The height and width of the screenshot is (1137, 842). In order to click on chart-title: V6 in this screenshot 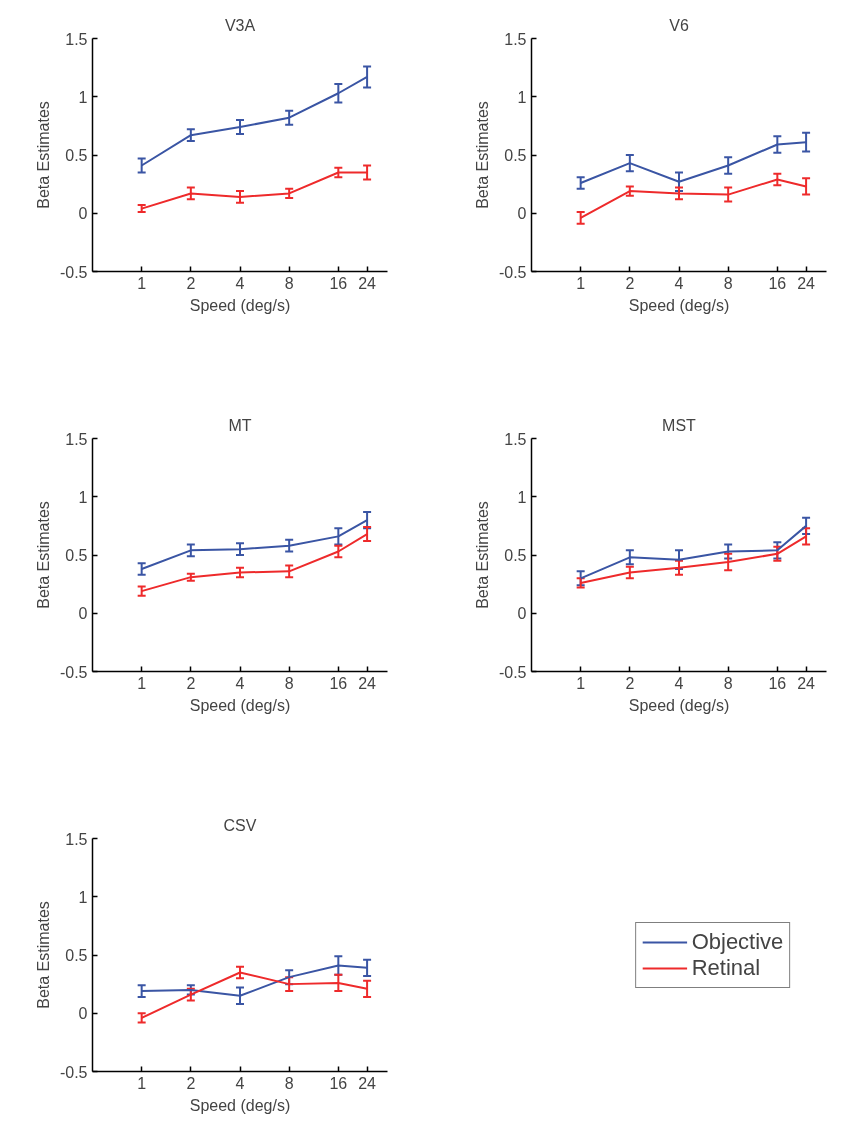, I will do `click(679, 25)`.